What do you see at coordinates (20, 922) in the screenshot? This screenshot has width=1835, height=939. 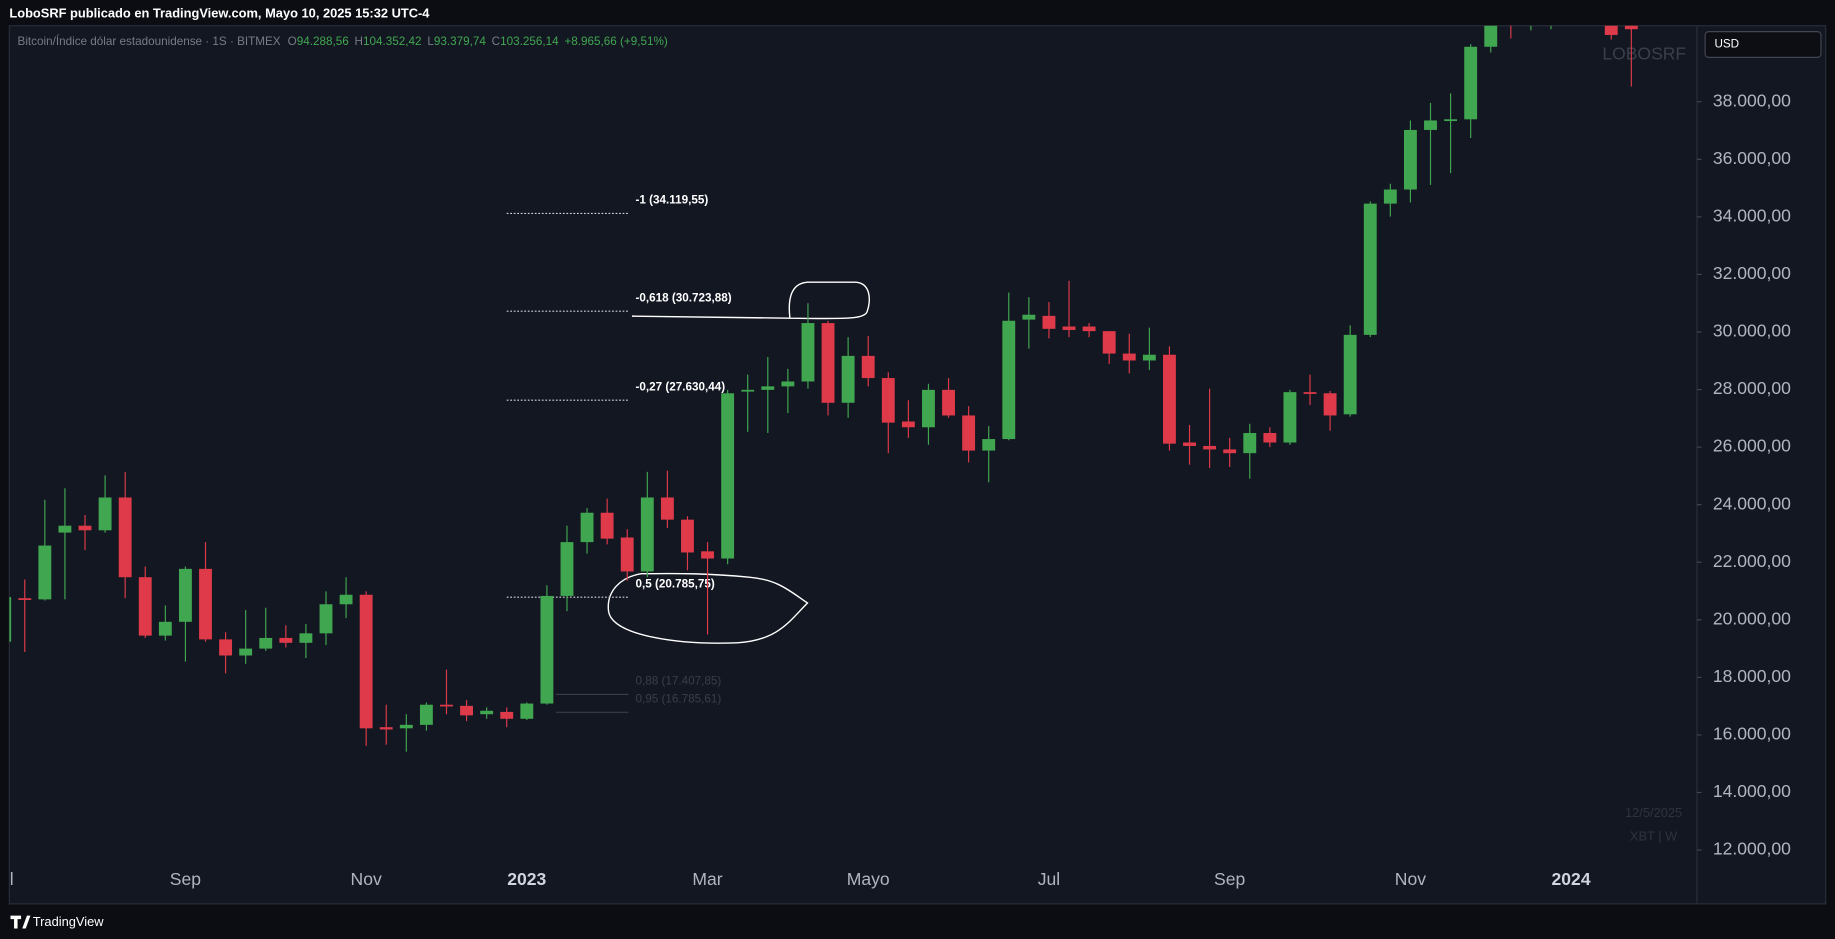 I see `brand-logo` at bounding box center [20, 922].